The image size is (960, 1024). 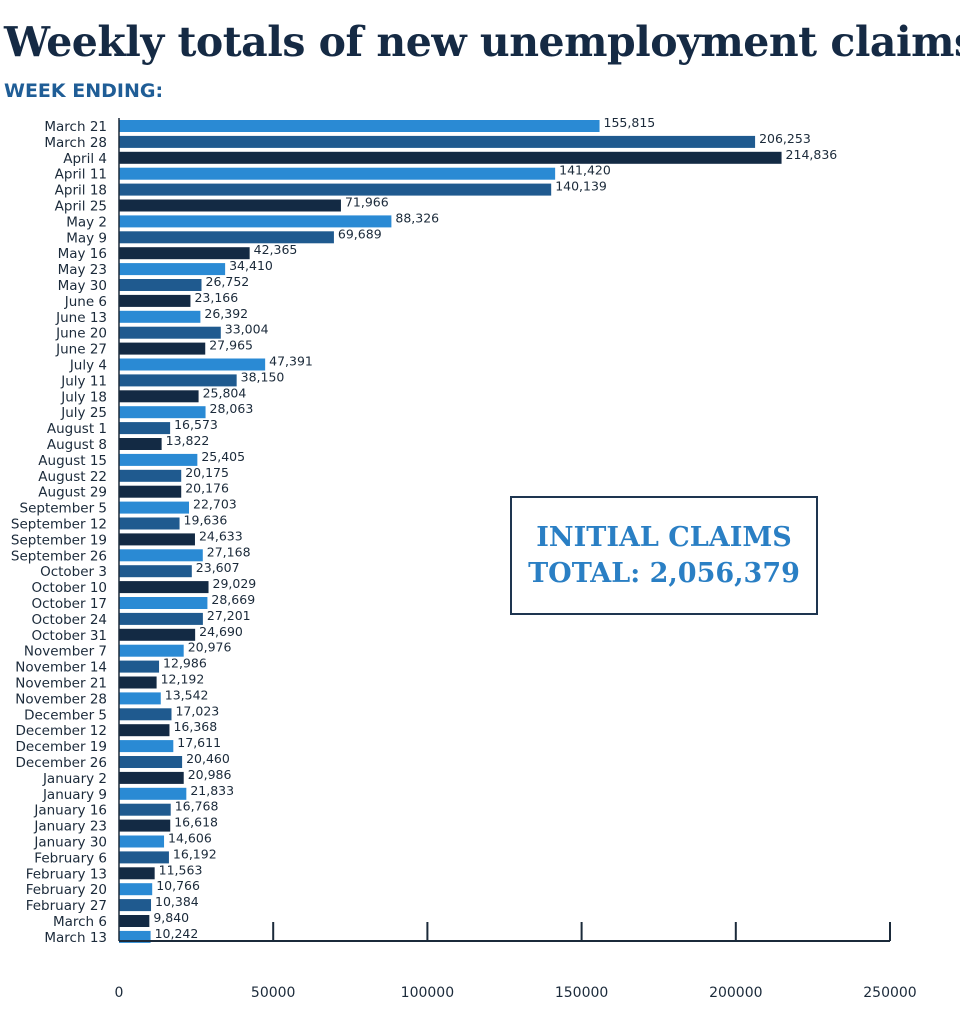 I want to click on value-label-october-24: 27,201, so click(x=229, y=615).